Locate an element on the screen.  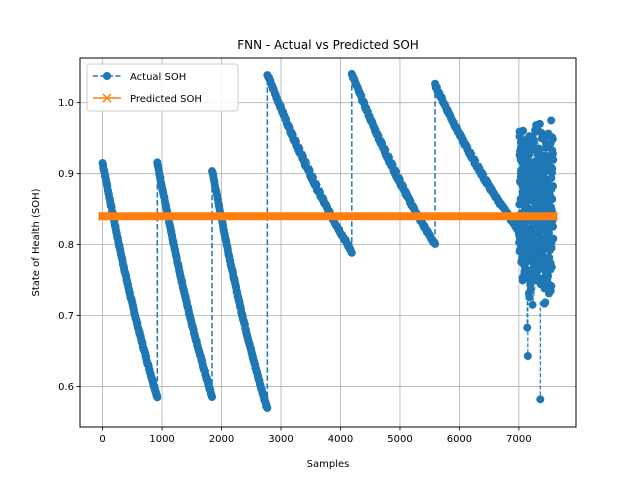
x-axis-label: Samples is located at coordinates (328, 464).